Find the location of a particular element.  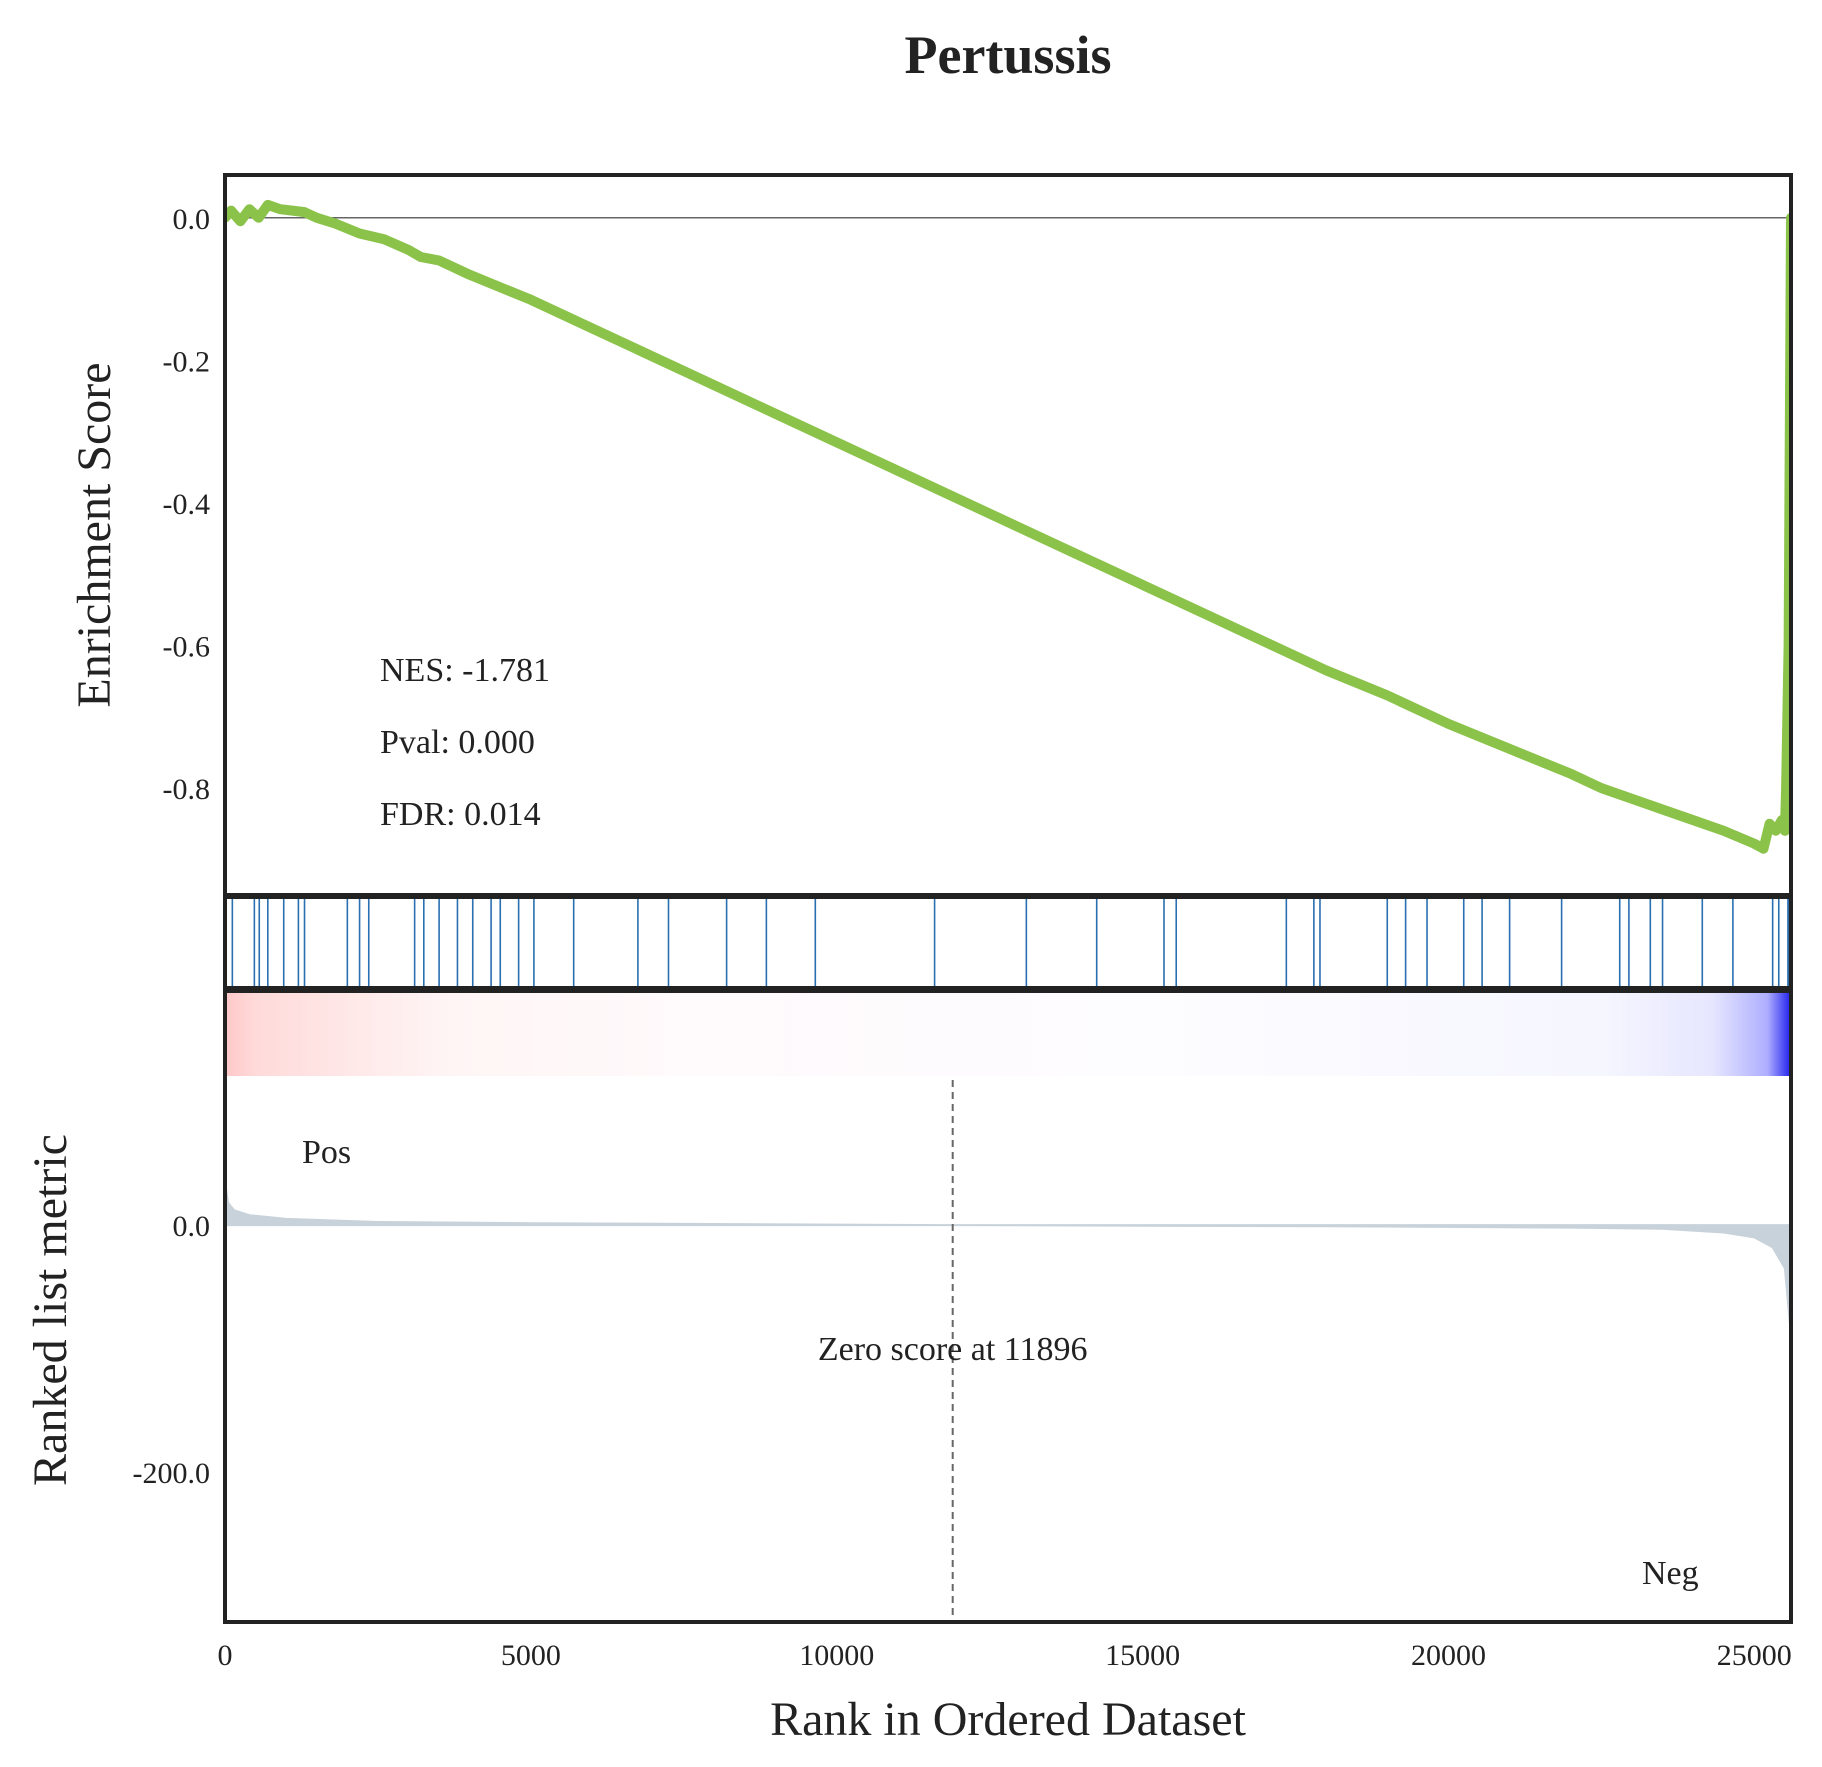

gene-hits-panel is located at coordinates (1008, 942).